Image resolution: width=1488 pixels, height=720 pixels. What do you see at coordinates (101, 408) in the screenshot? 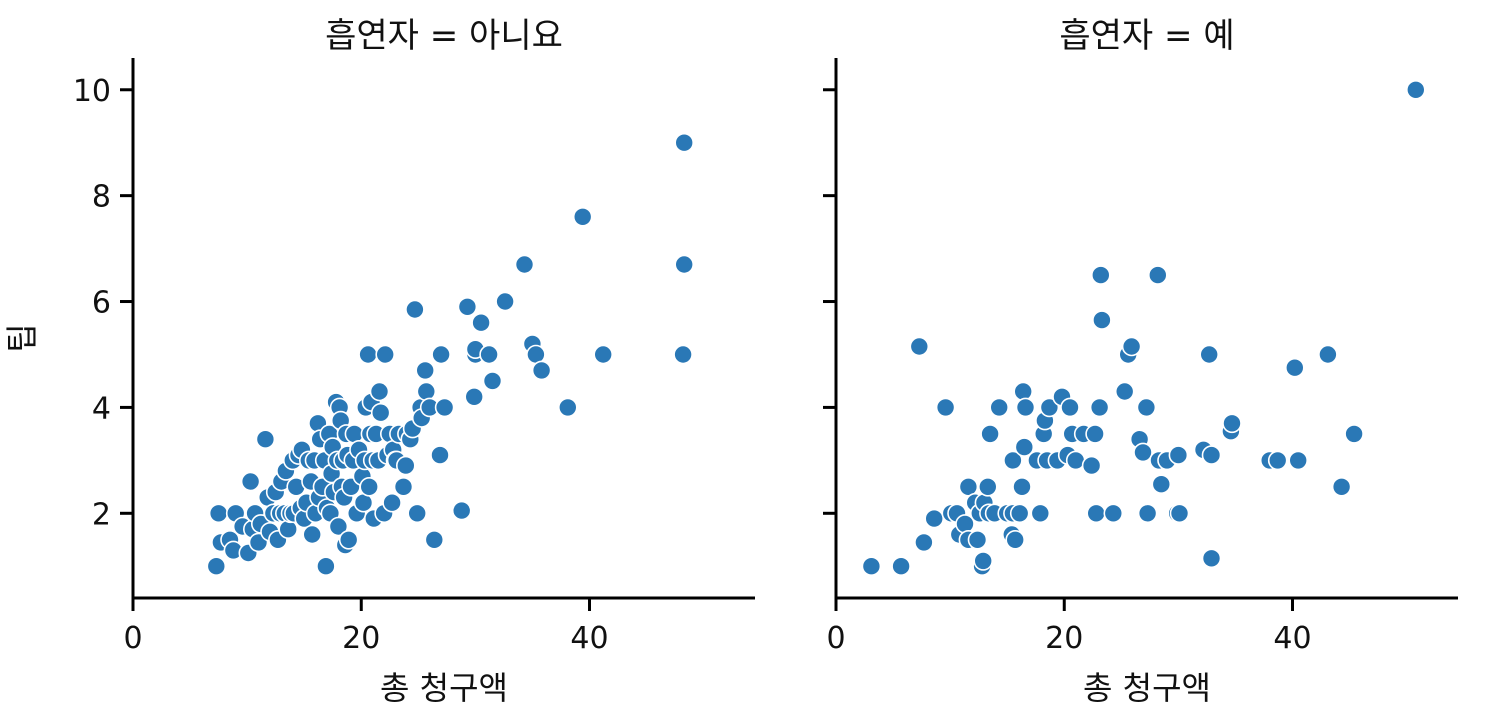
I see `y-tick-label: 4` at bounding box center [101, 408].